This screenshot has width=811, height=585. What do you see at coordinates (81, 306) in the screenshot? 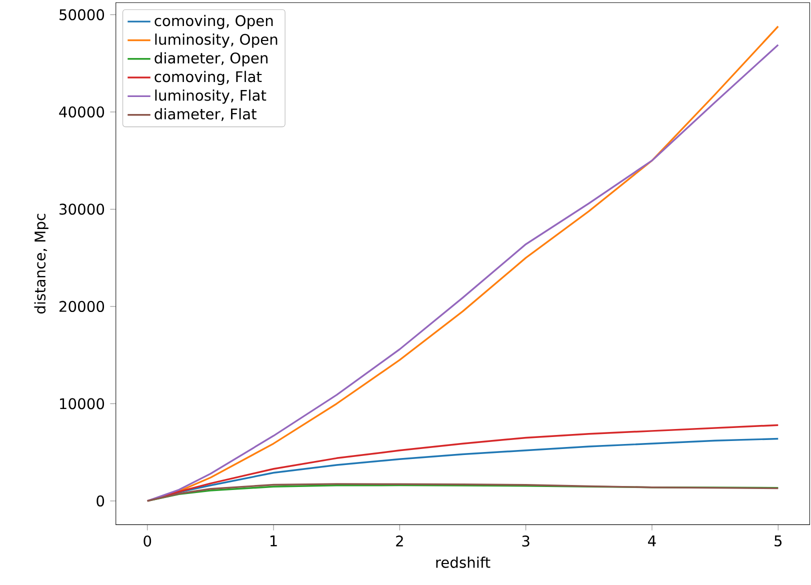
I see `y-tick-label: 20000` at bounding box center [81, 306].